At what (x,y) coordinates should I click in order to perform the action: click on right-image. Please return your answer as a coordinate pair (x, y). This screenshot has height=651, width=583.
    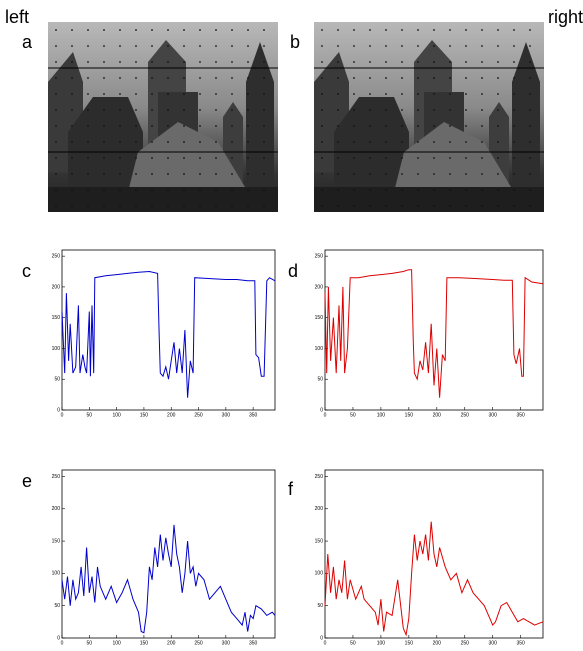
    Looking at the image, I should click on (429, 117).